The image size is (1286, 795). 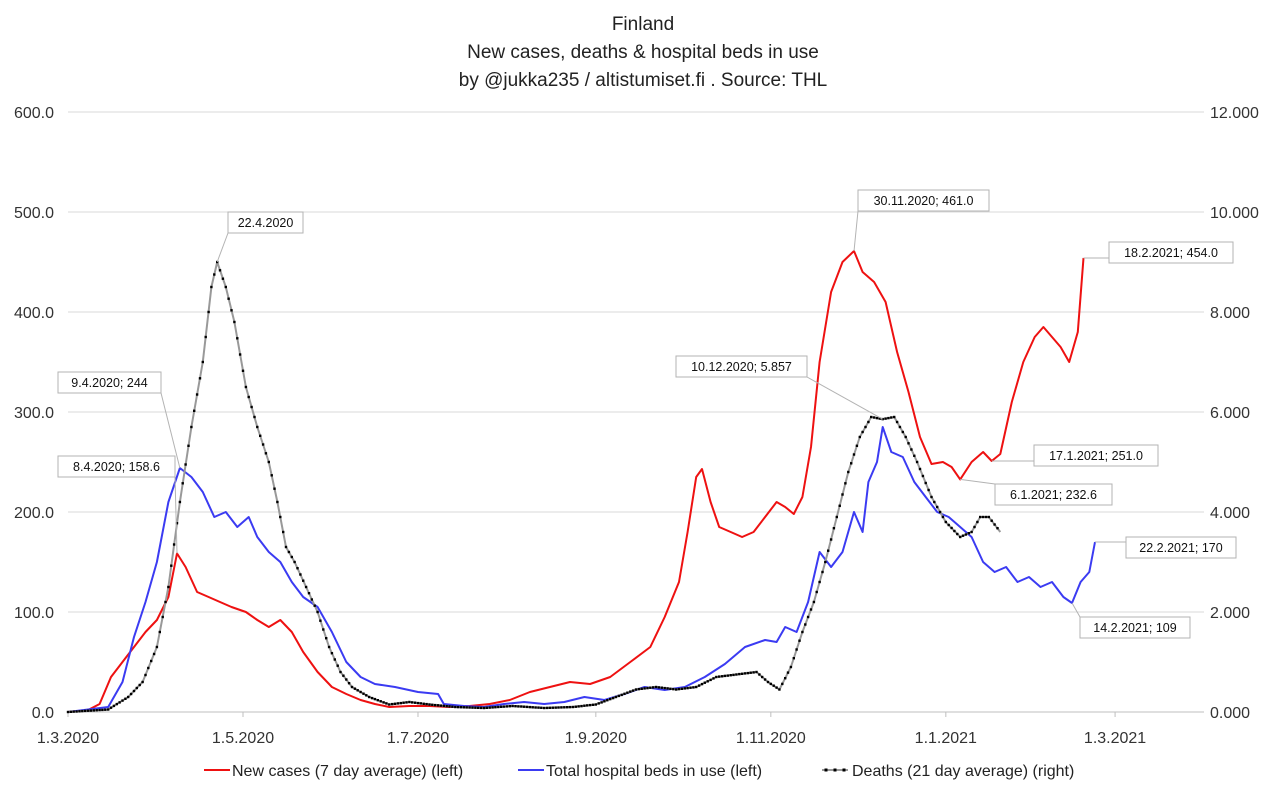 What do you see at coordinates (1180, 548) in the screenshot?
I see `annotation-label: 22.2.2021; 170` at bounding box center [1180, 548].